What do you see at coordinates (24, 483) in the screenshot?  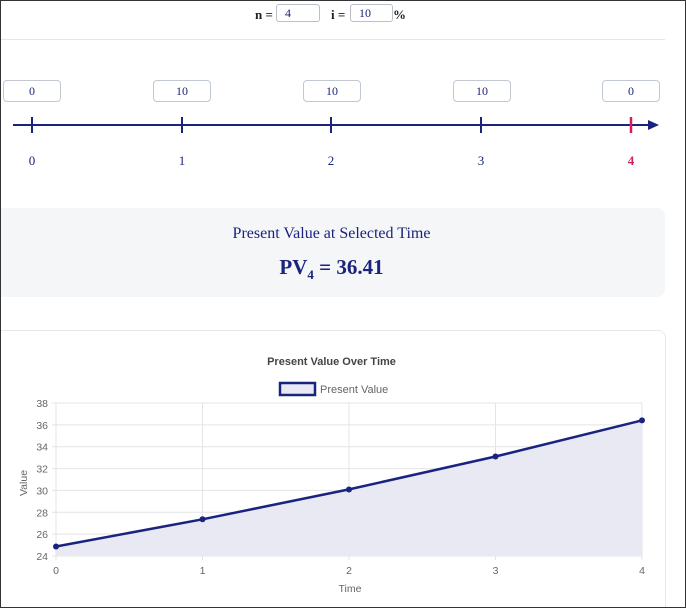 I see `y-axis-label: Value` at bounding box center [24, 483].